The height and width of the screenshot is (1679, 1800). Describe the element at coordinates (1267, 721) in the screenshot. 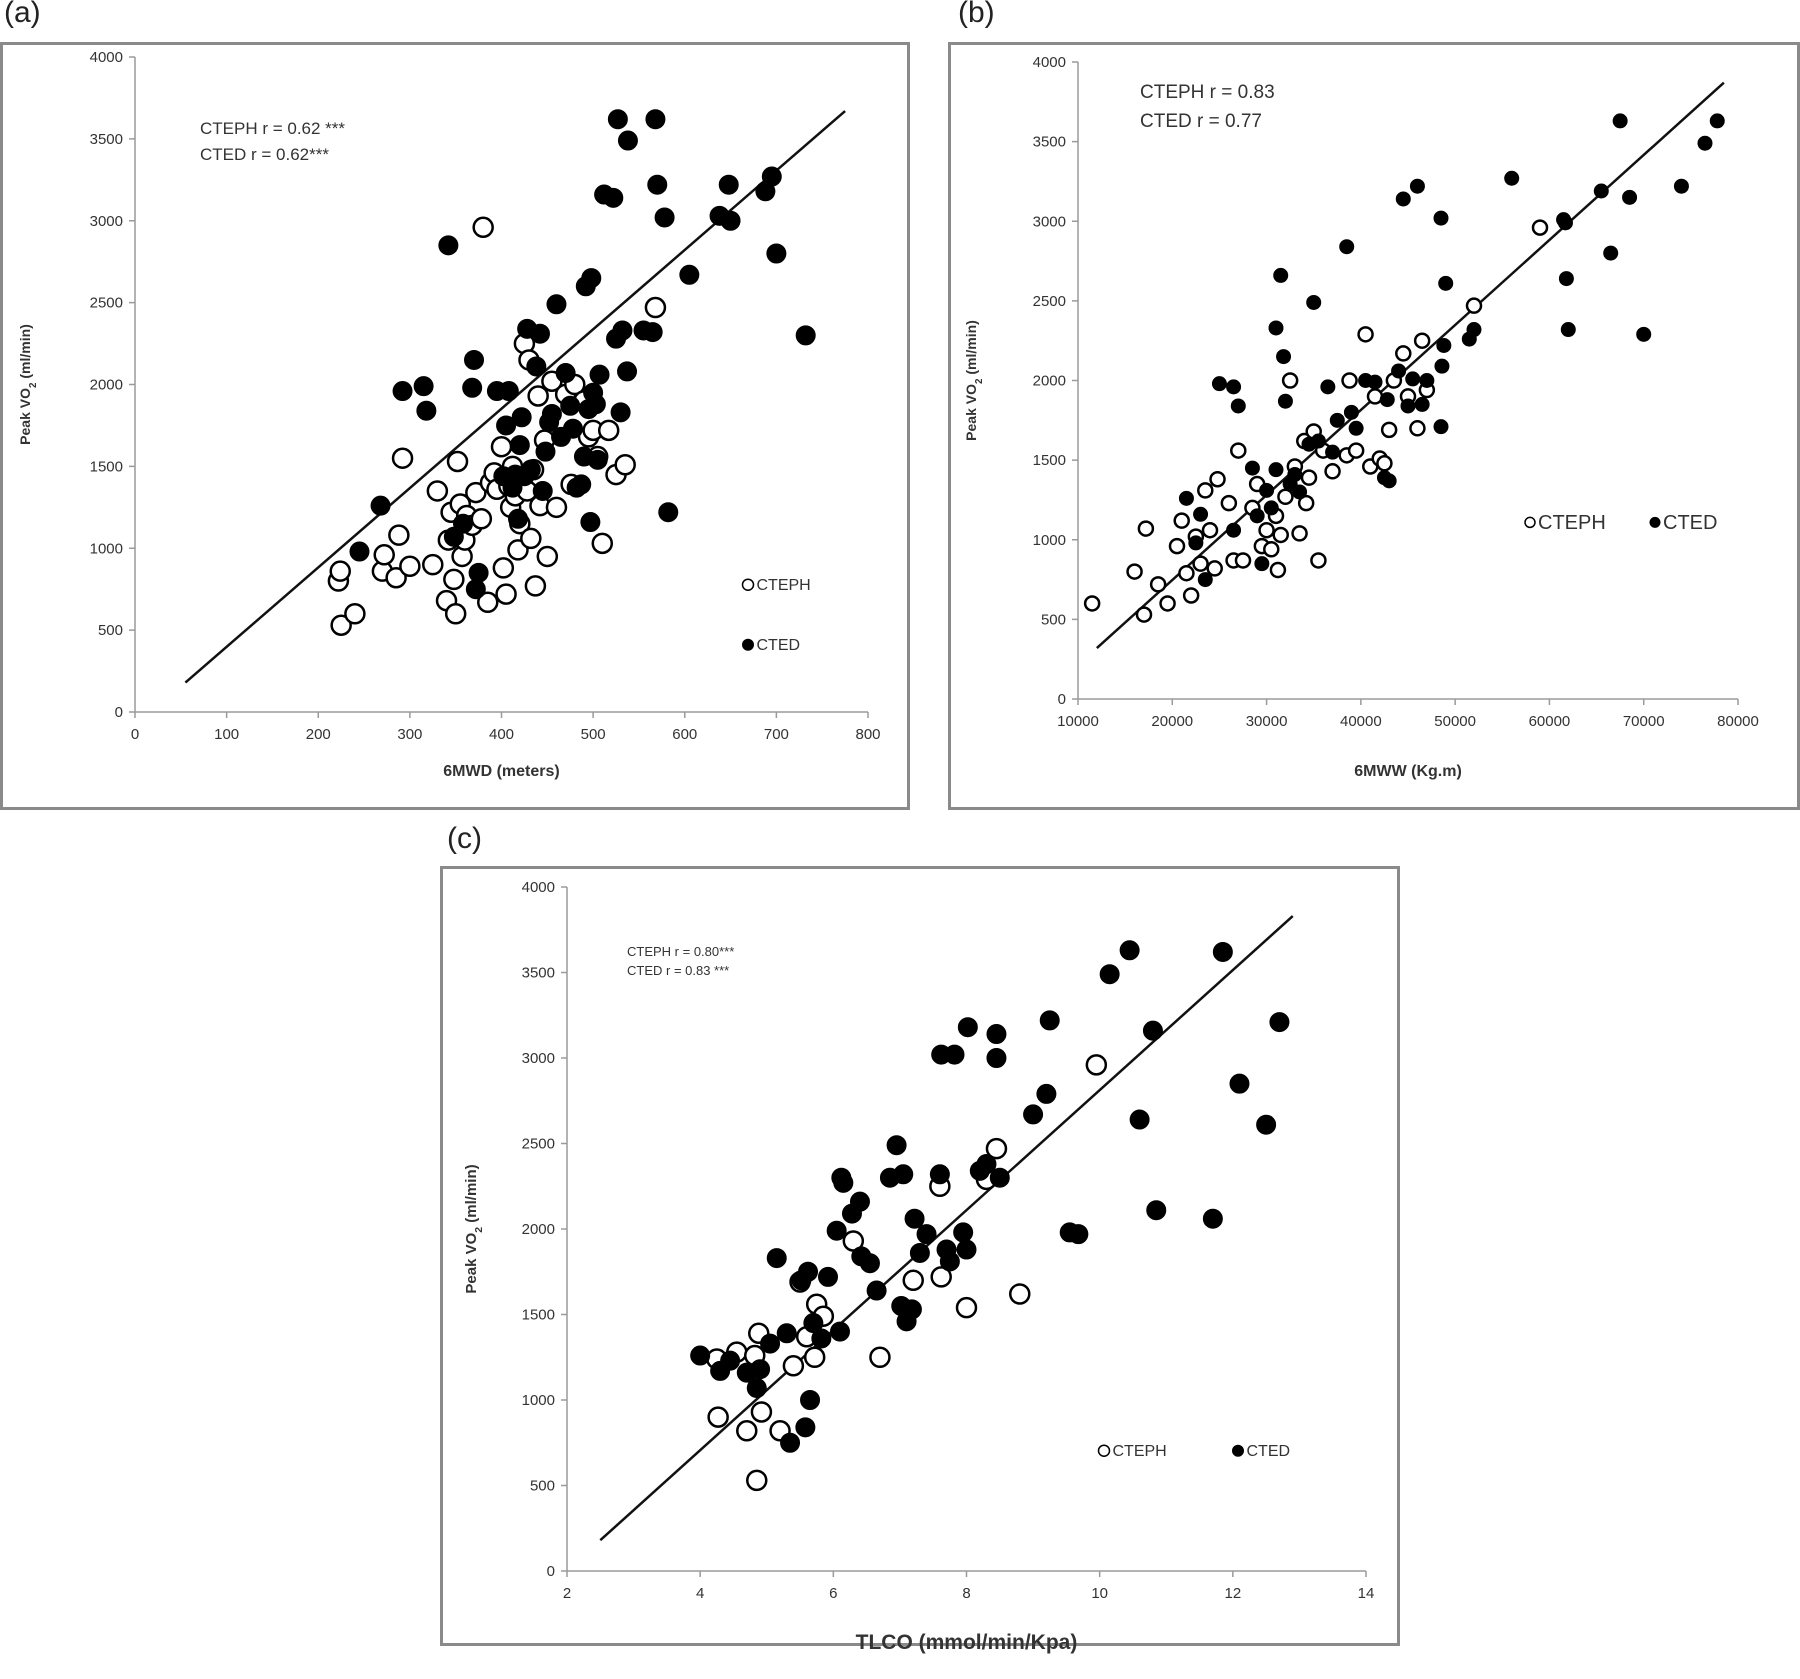

I see `x-tick-label: 30000` at that location.